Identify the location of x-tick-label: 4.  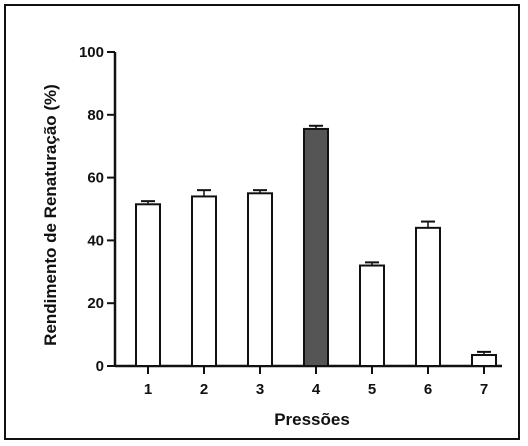
(316, 389).